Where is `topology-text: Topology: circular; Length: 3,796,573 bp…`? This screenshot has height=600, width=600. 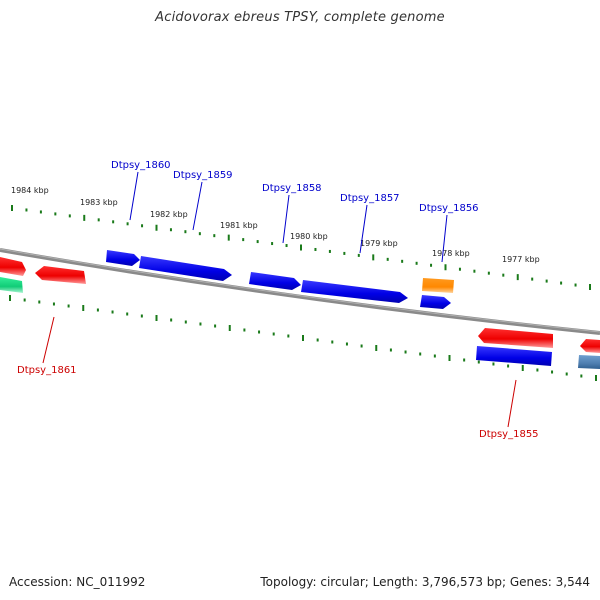
topology-text: Topology: circular; Length: 3,796,573 bp… is located at coordinates (425, 582).